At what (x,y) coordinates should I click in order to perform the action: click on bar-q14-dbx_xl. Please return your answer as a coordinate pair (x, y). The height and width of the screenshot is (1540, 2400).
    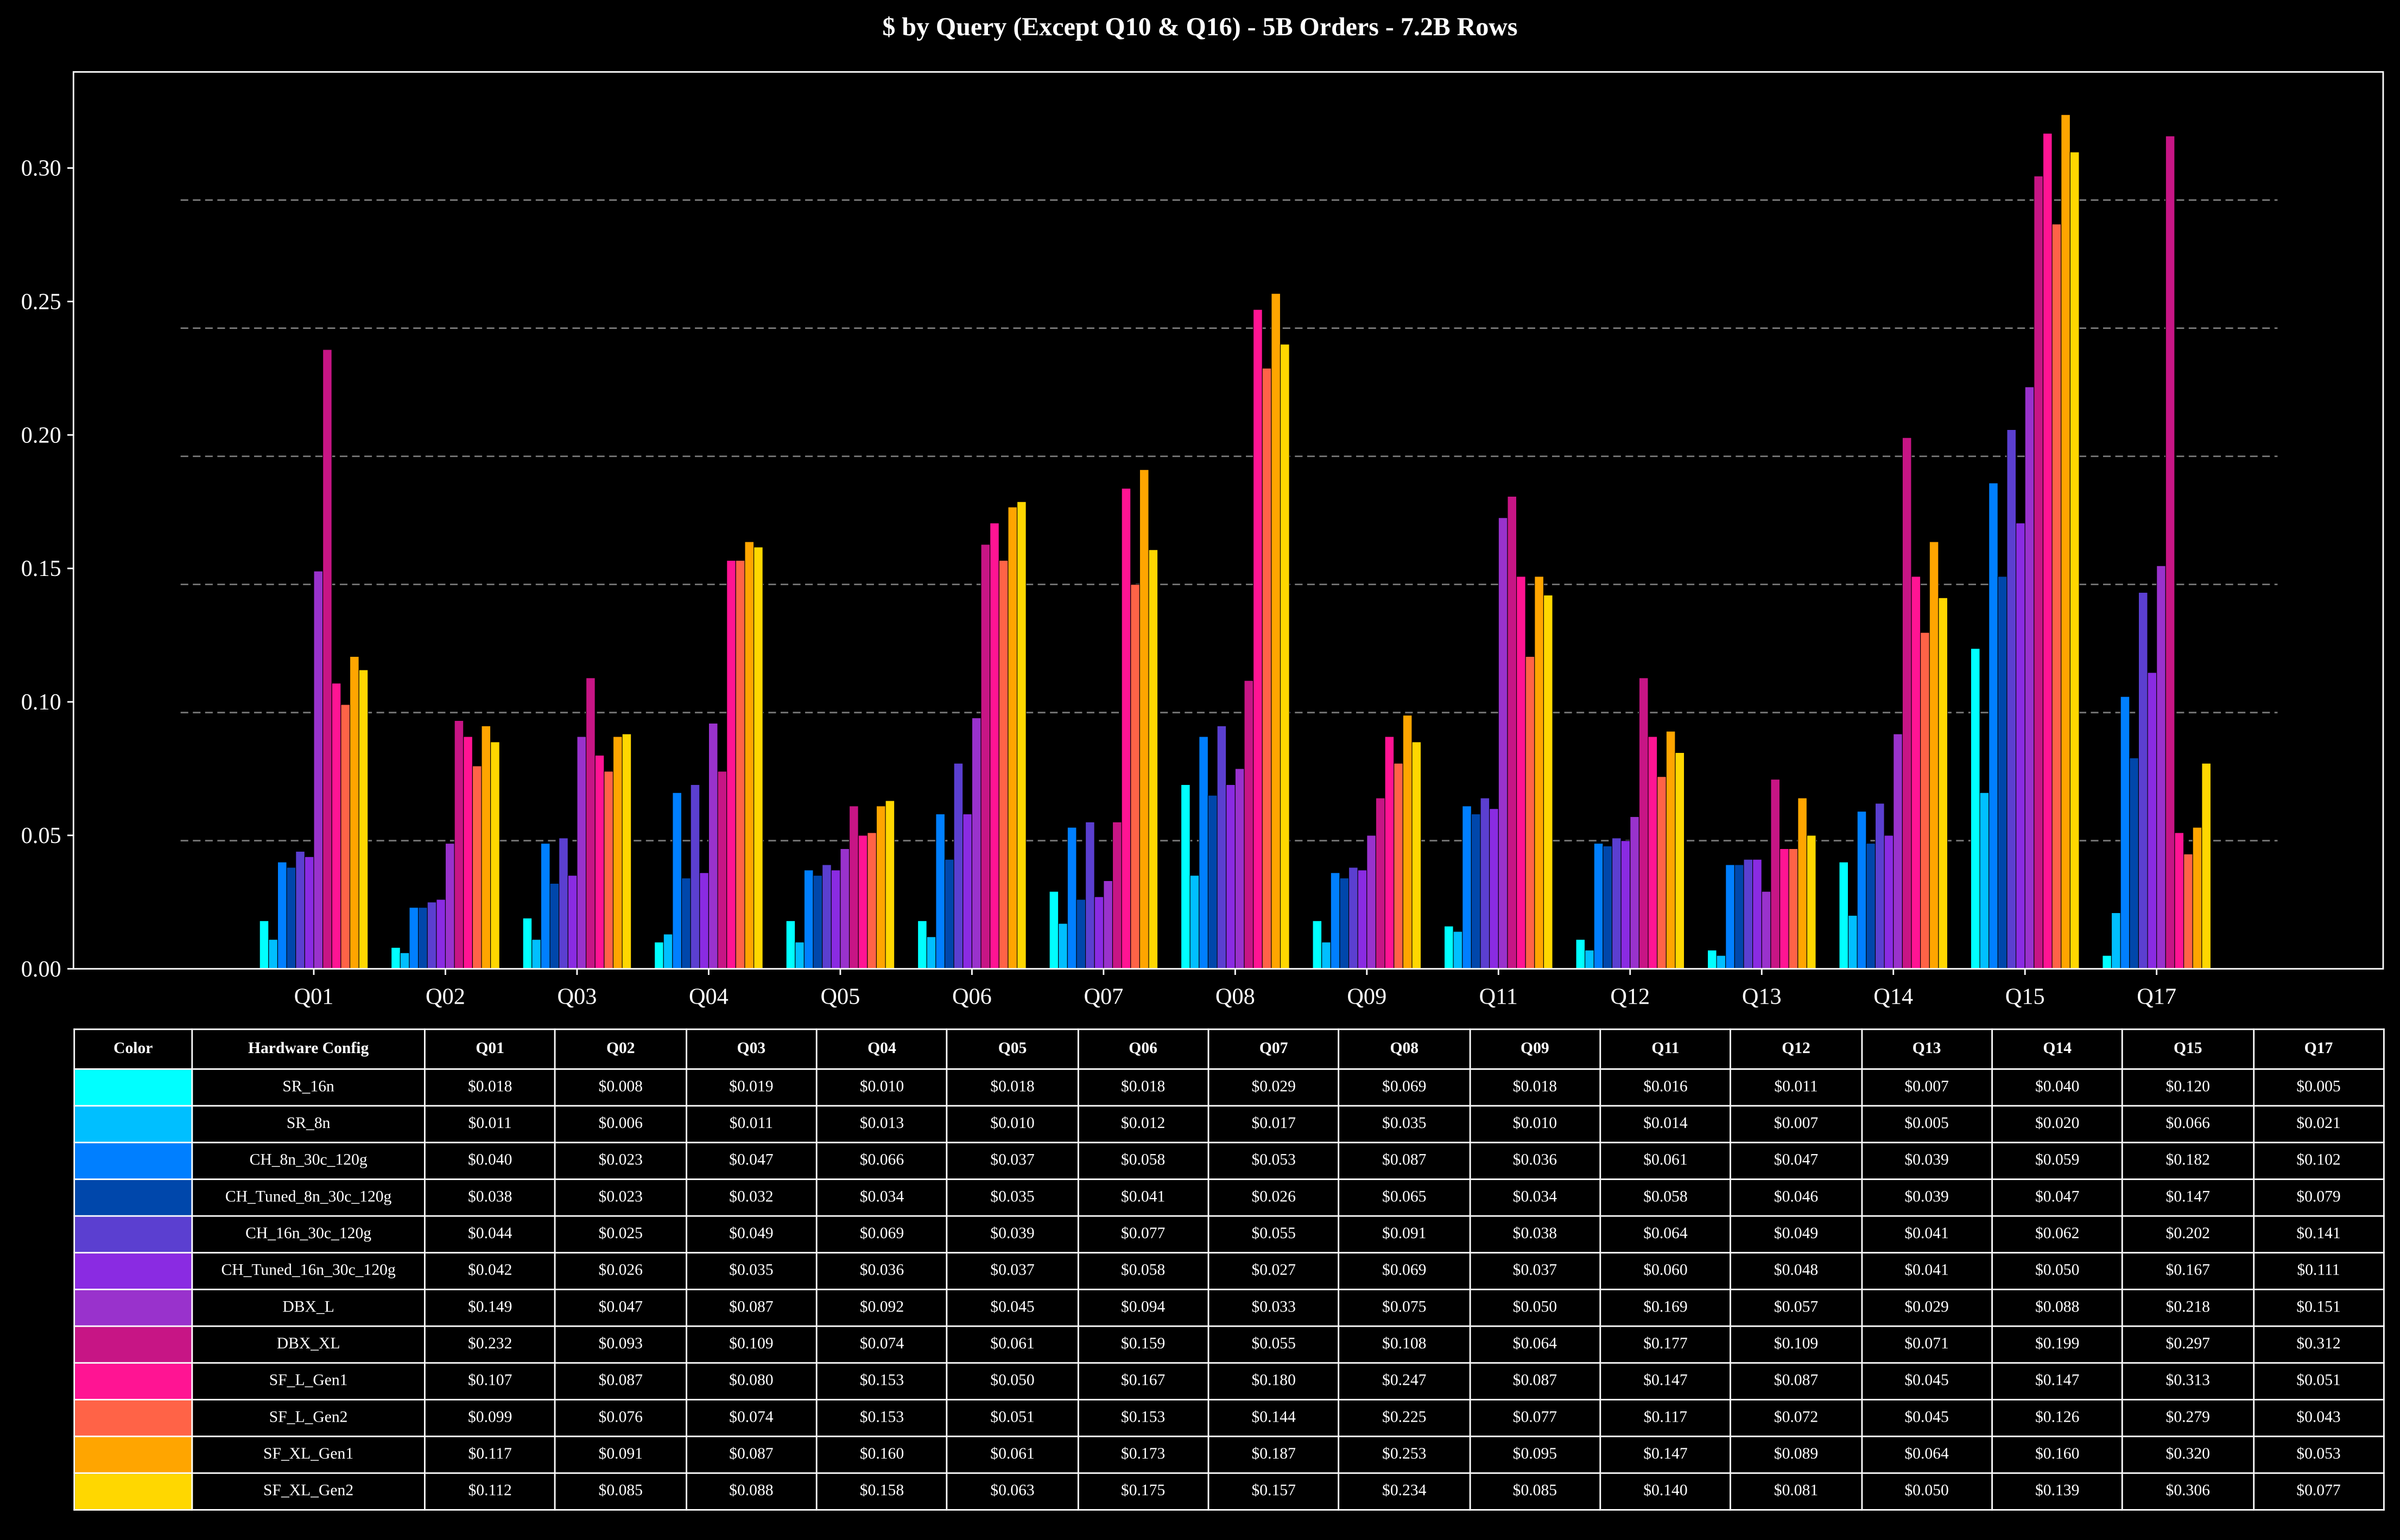
    Looking at the image, I should click on (1907, 703).